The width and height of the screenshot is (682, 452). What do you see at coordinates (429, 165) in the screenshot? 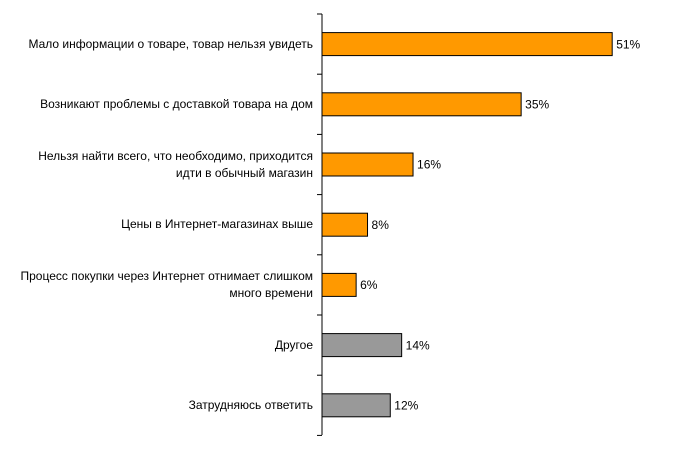
I see `value-label: 16%` at bounding box center [429, 165].